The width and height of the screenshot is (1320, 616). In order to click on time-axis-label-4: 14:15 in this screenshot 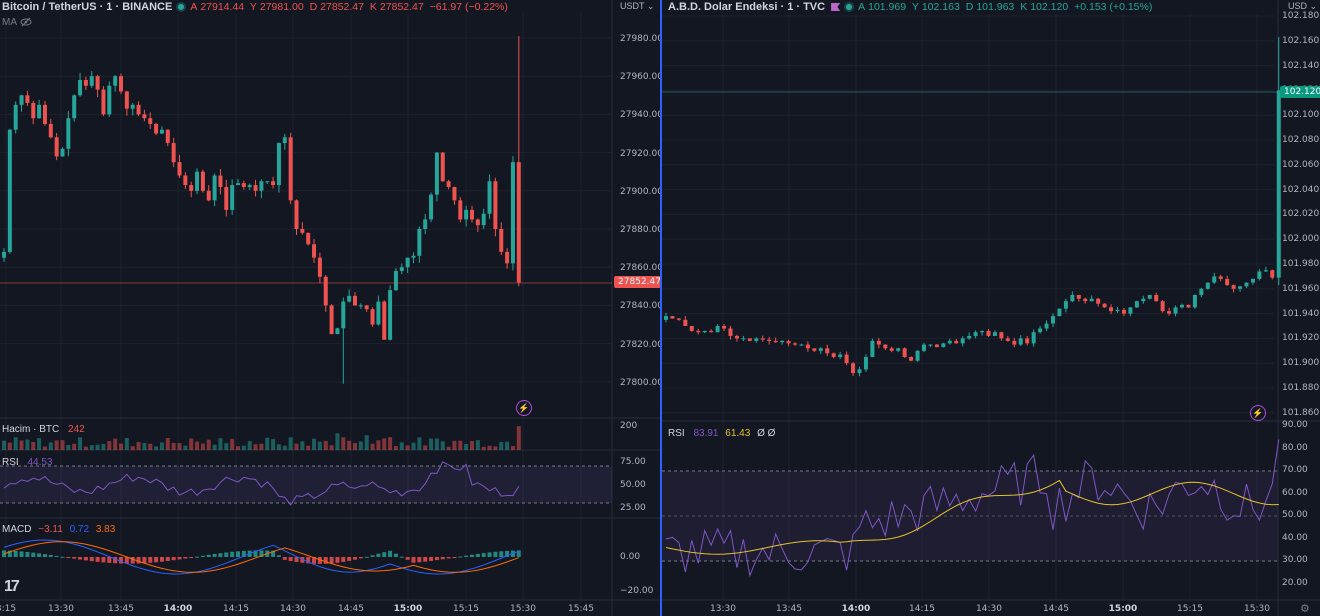, I will do `click(236, 609)`.